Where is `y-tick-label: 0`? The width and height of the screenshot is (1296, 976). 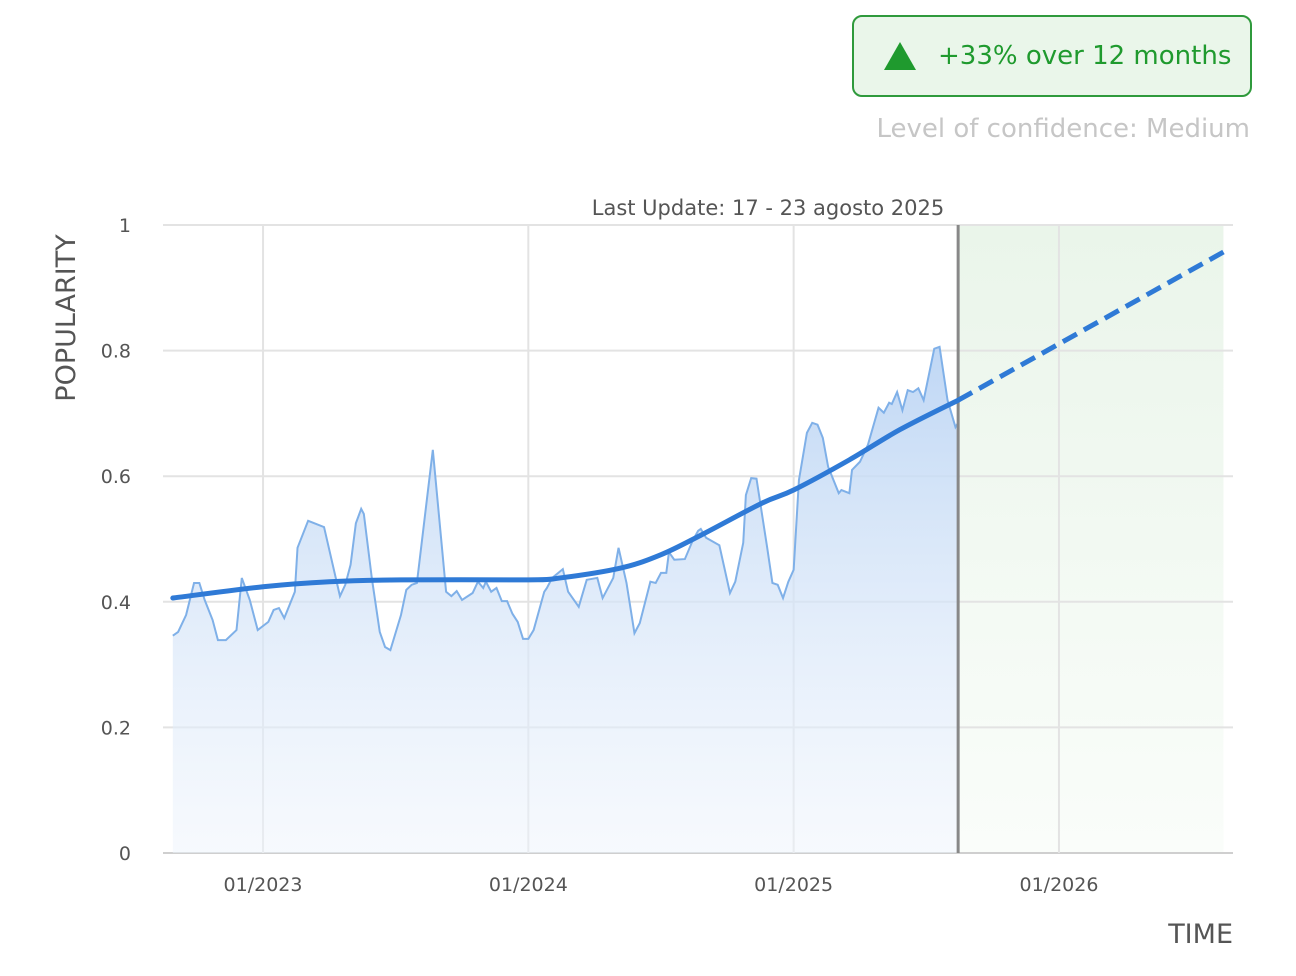 y-tick-label: 0 is located at coordinates (125, 854).